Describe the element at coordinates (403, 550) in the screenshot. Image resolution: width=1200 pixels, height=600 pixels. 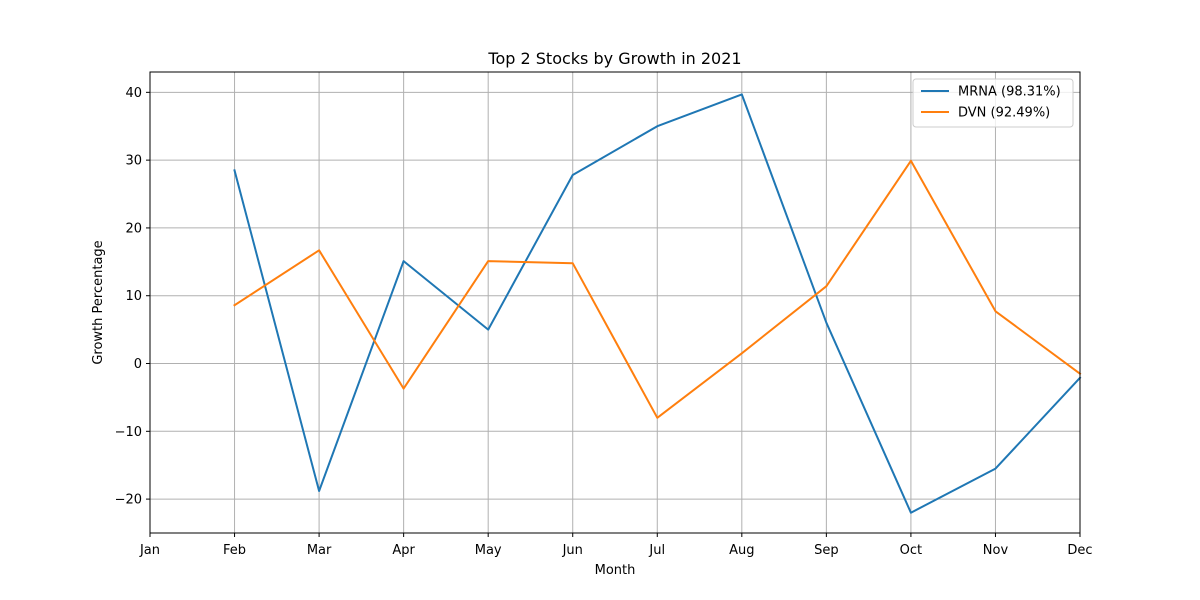
I see `x-tick-label: Apr` at that location.